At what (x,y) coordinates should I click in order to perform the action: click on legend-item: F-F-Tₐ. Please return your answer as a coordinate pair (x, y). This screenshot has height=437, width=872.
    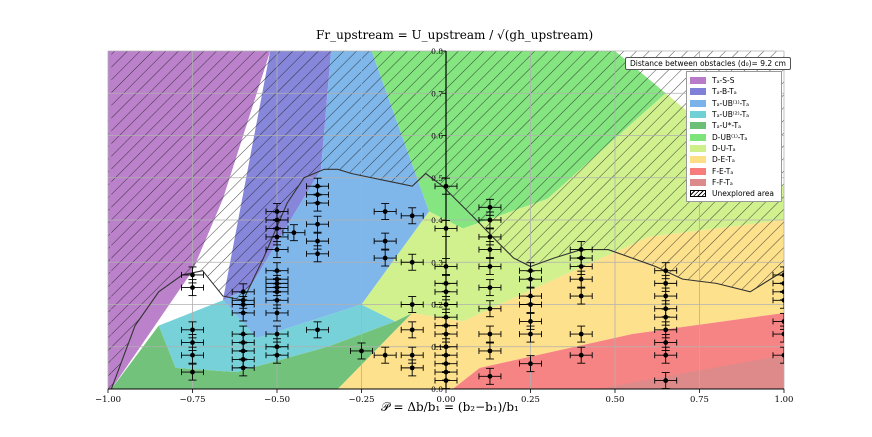
    Looking at the image, I should click on (734, 182).